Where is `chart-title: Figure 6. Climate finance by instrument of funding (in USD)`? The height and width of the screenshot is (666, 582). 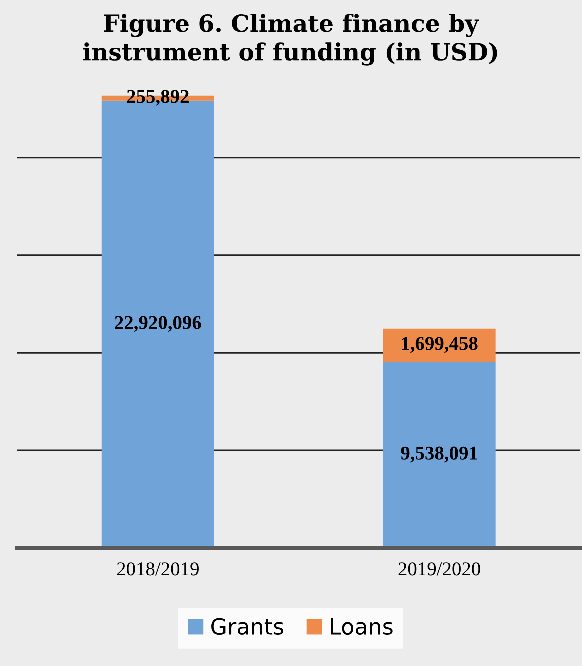
chart-title: Figure 6. Climate finance by instrument of funding (in USD) is located at coordinates (290, 40).